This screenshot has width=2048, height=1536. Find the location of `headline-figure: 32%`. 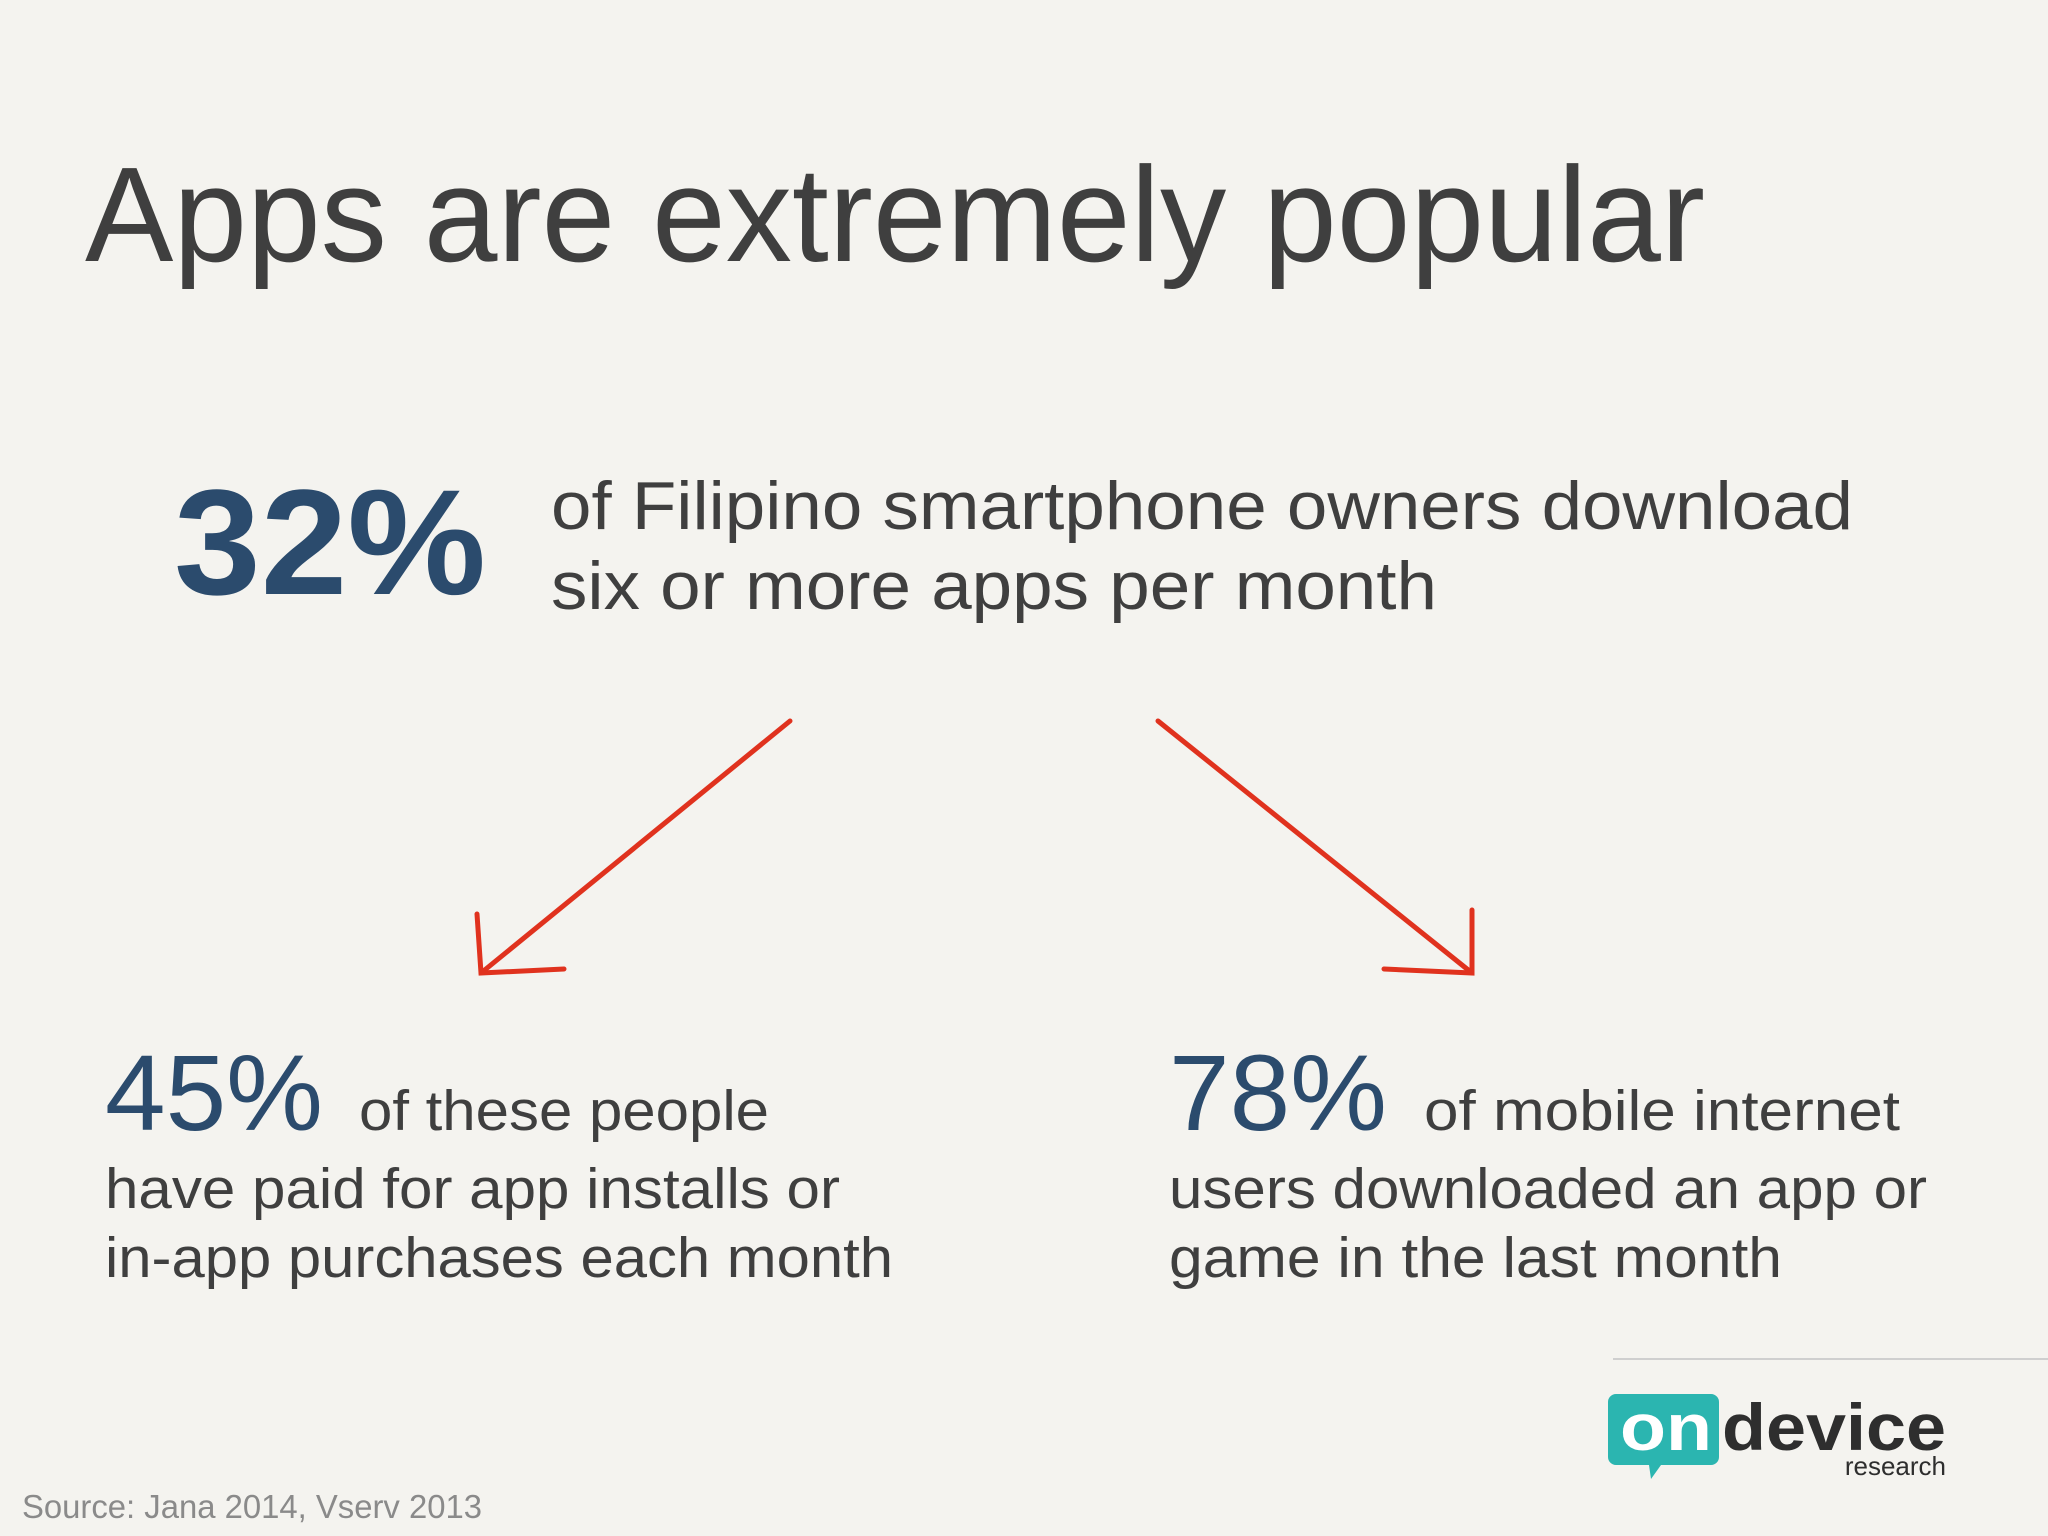

headline-figure: 32% is located at coordinates (330, 542).